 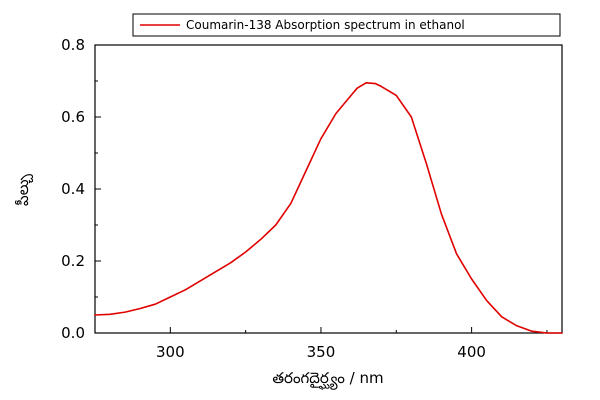 I want to click on y-tick-label: 0.4, so click(x=73, y=189).